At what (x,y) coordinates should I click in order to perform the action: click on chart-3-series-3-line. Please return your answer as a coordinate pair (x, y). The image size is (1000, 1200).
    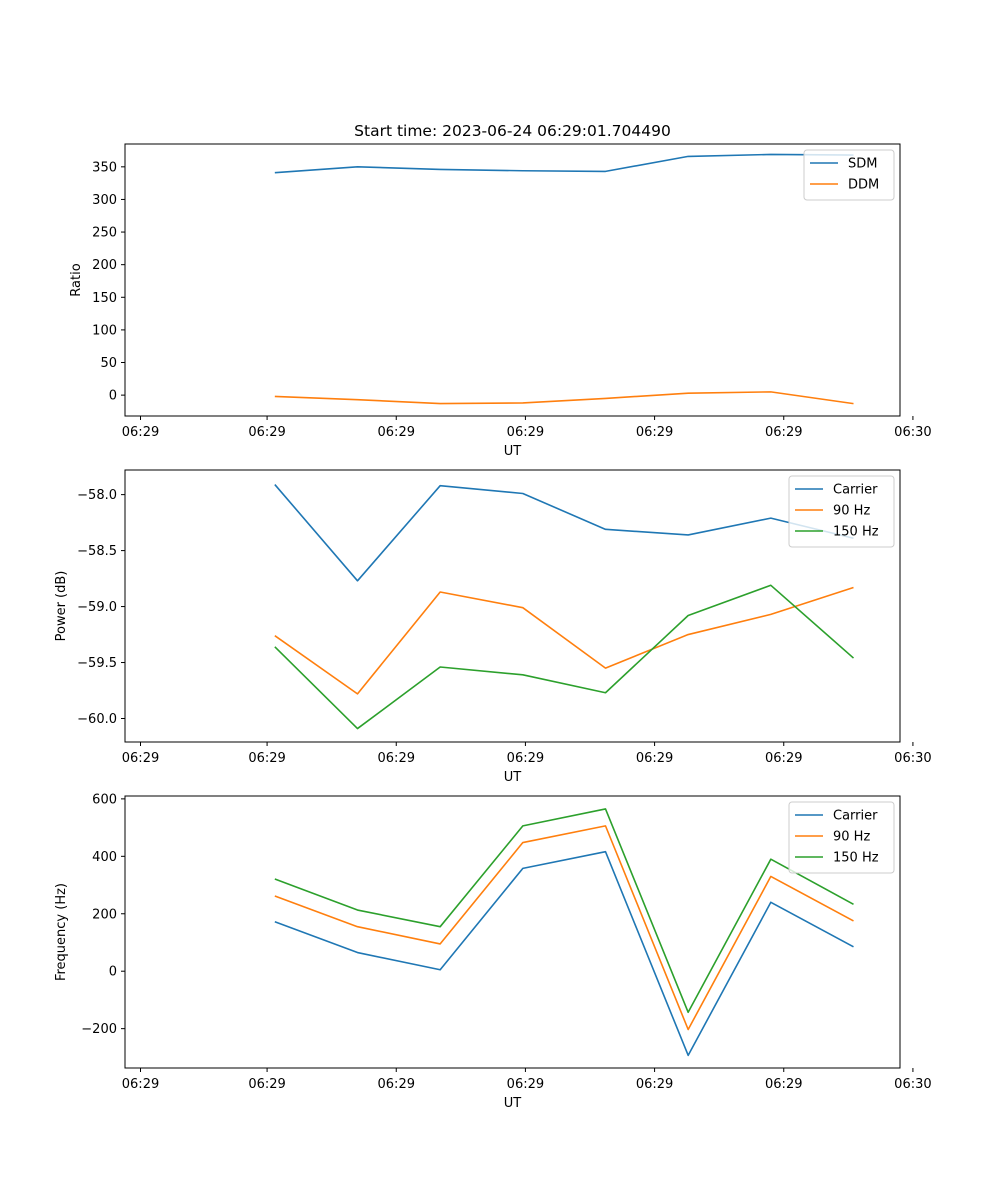
    Looking at the image, I should click on (564, 911).